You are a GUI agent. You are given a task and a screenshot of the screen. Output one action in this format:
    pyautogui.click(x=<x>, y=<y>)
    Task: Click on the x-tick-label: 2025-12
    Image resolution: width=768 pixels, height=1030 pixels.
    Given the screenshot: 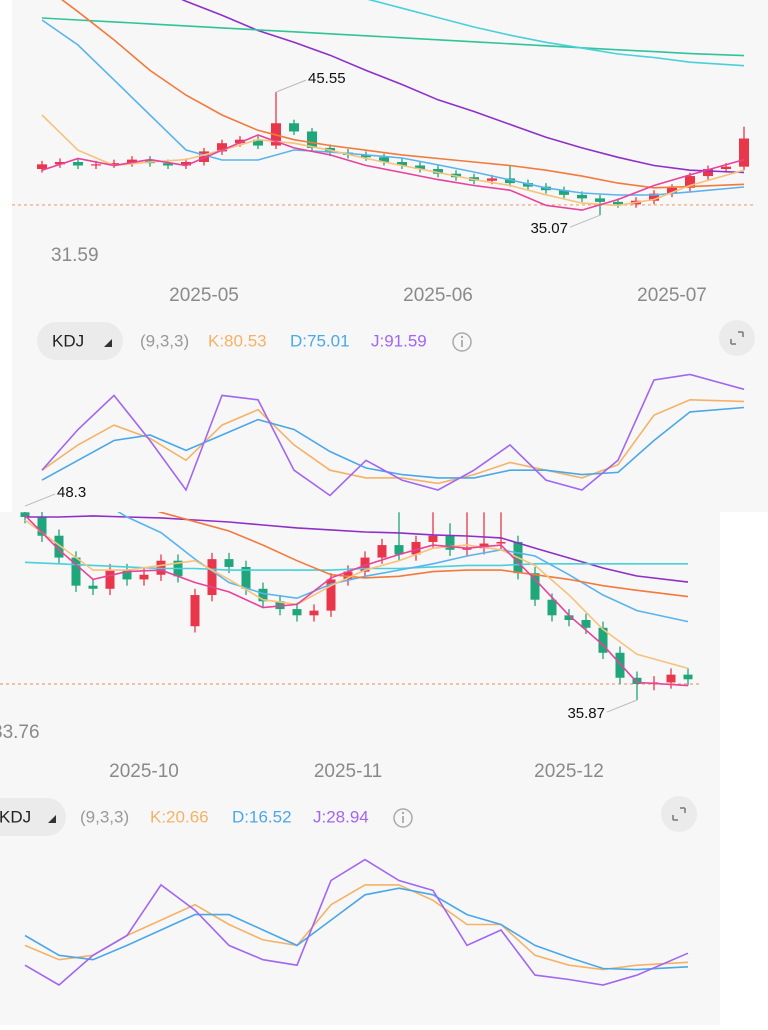 What is the action you would take?
    pyautogui.click(x=569, y=771)
    